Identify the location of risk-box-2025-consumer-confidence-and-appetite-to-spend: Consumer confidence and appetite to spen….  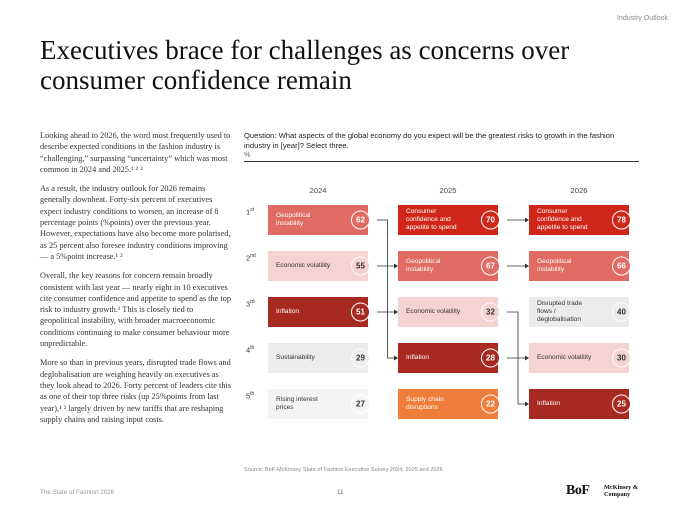
(449, 220).